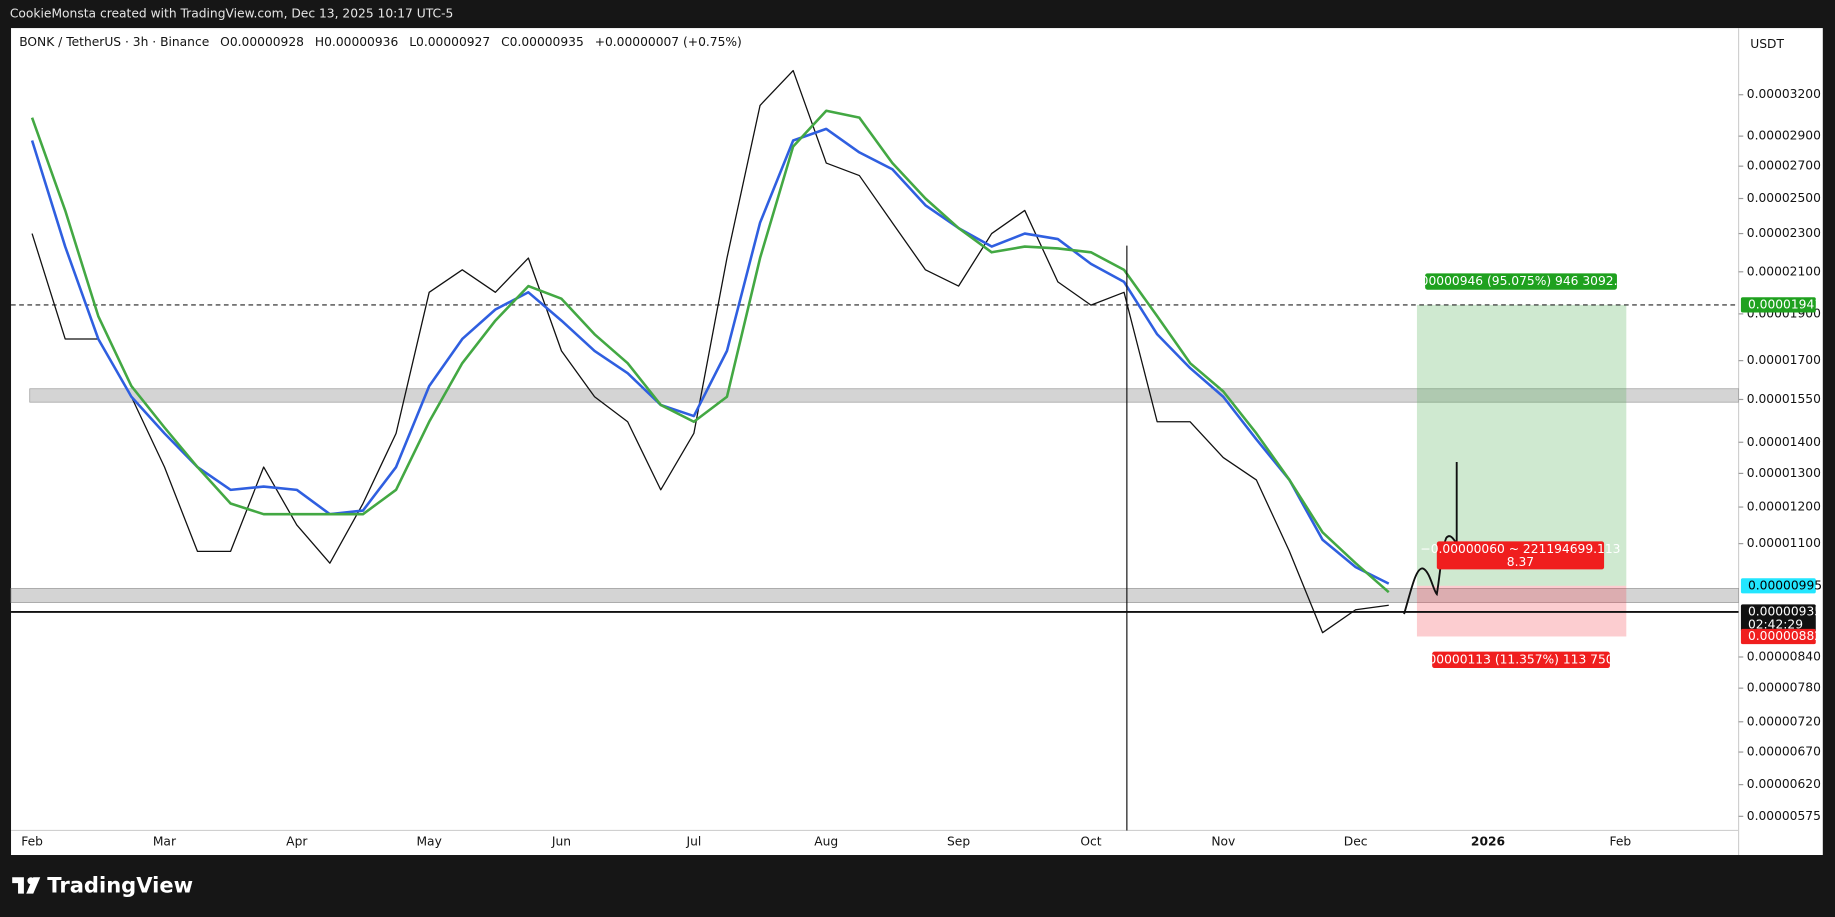  What do you see at coordinates (1784, 473) in the screenshot?
I see `y-tick-label: 0.00001300` at bounding box center [1784, 473].